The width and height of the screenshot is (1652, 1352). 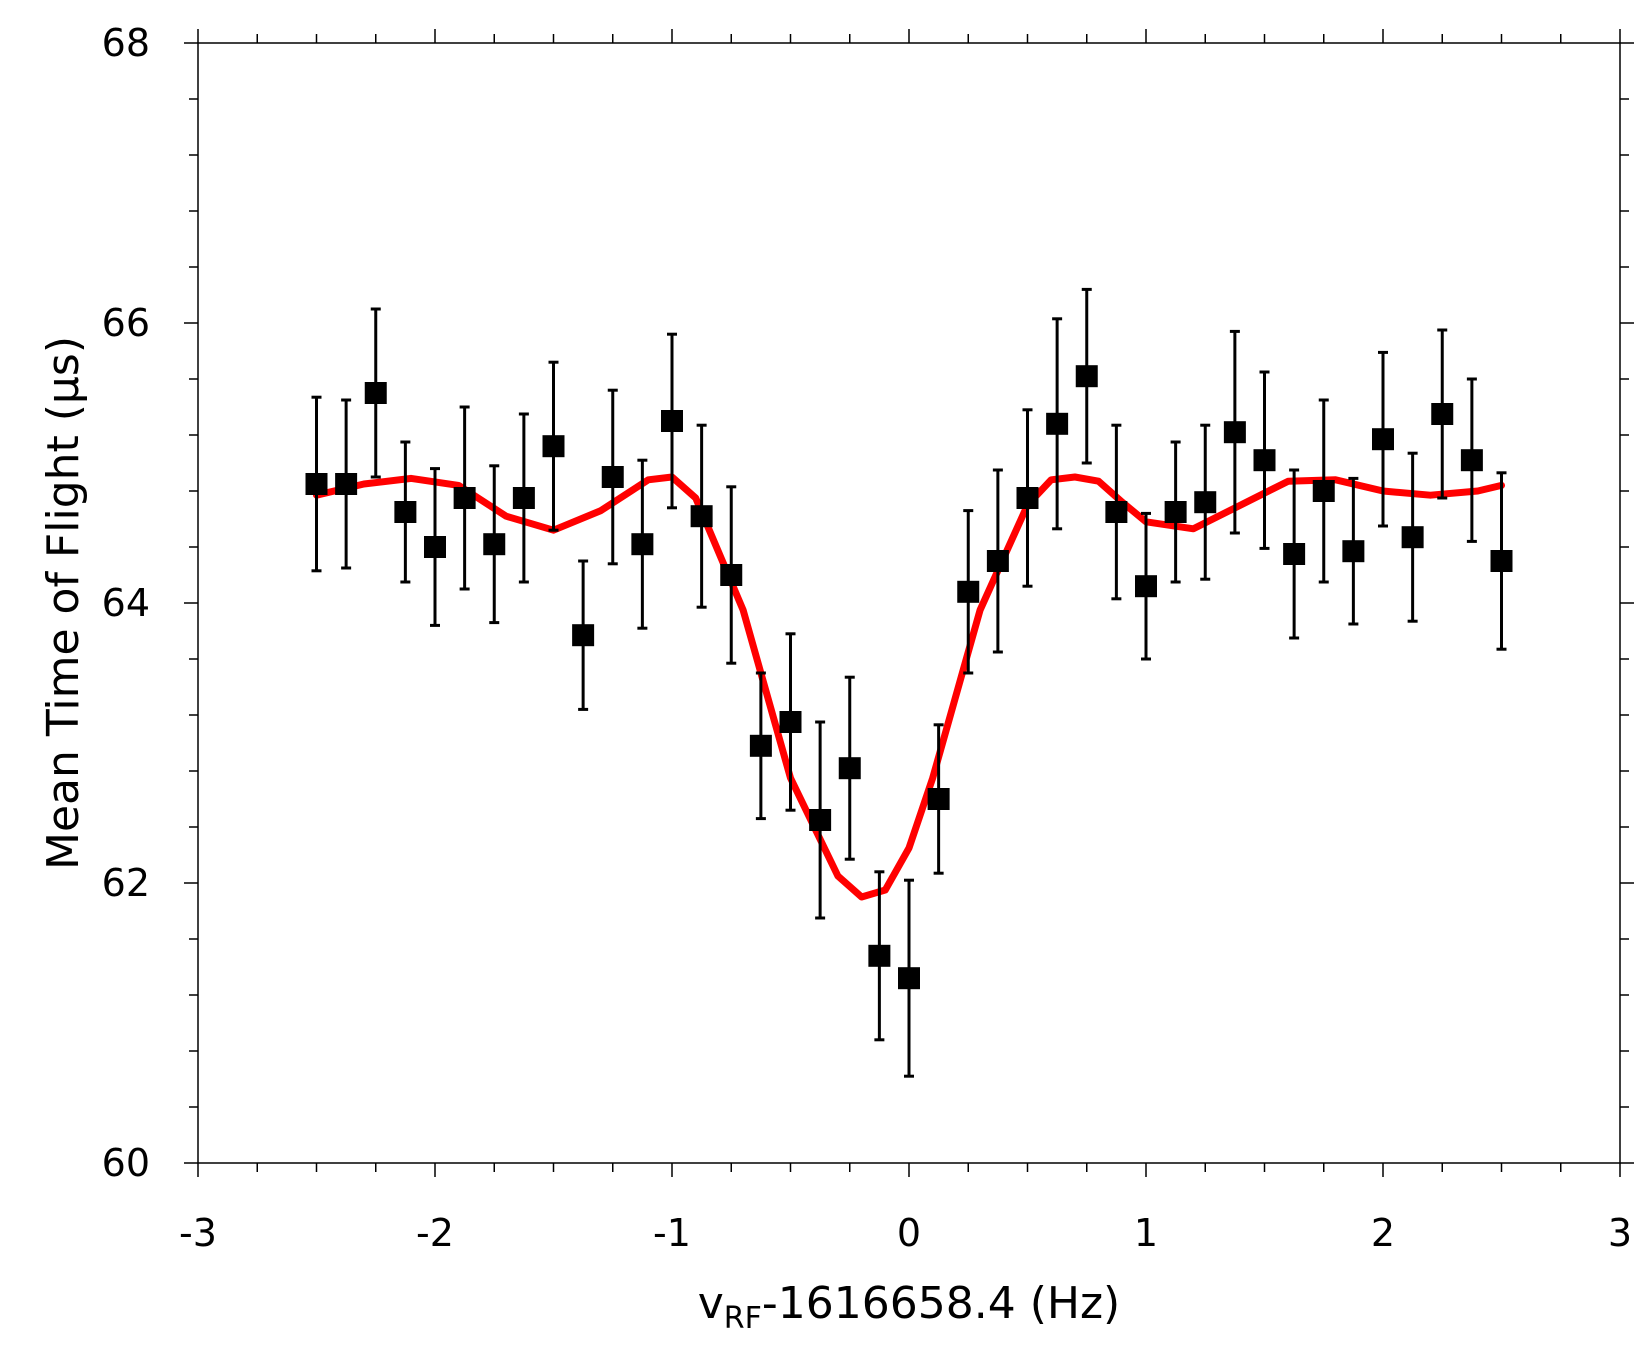 What do you see at coordinates (711, 1303) in the screenshot?
I see `x-axis-title-main: v` at bounding box center [711, 1303].